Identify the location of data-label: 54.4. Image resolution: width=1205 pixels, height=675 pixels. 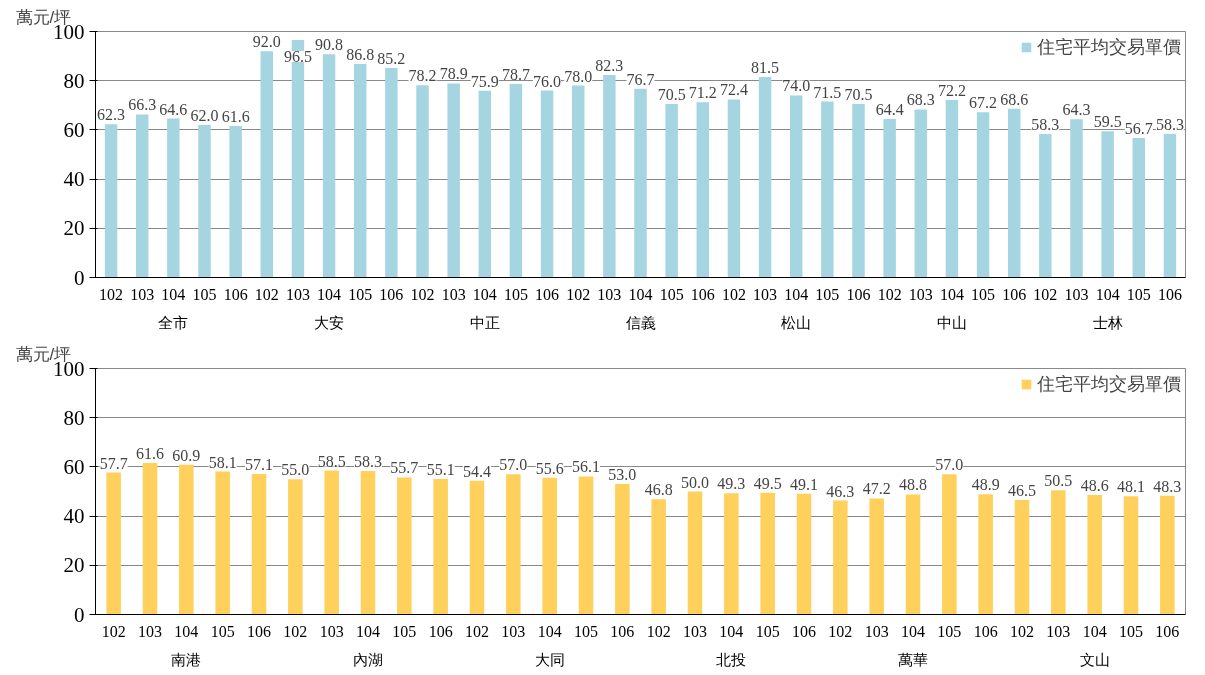
(477, 471).